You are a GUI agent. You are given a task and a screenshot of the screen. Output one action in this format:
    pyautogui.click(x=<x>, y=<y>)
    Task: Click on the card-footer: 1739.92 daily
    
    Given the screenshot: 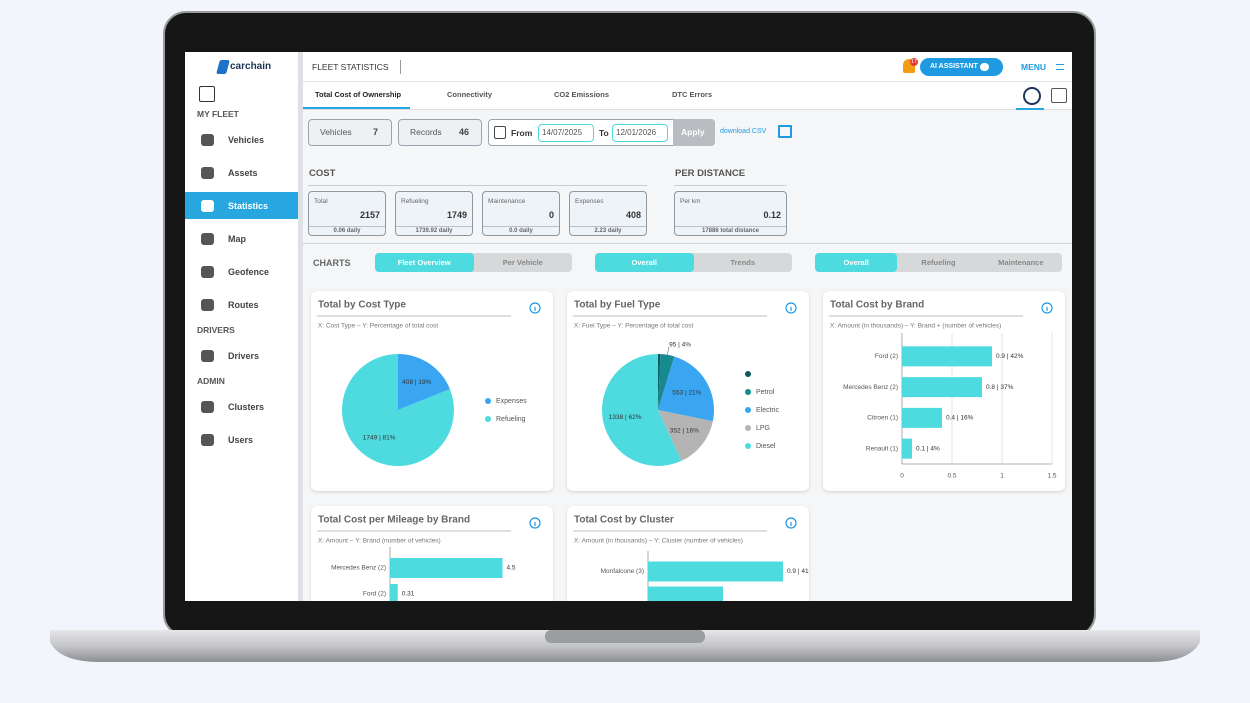 What is the action you would take?
    pyautogui.click(x=434, y=231)
    